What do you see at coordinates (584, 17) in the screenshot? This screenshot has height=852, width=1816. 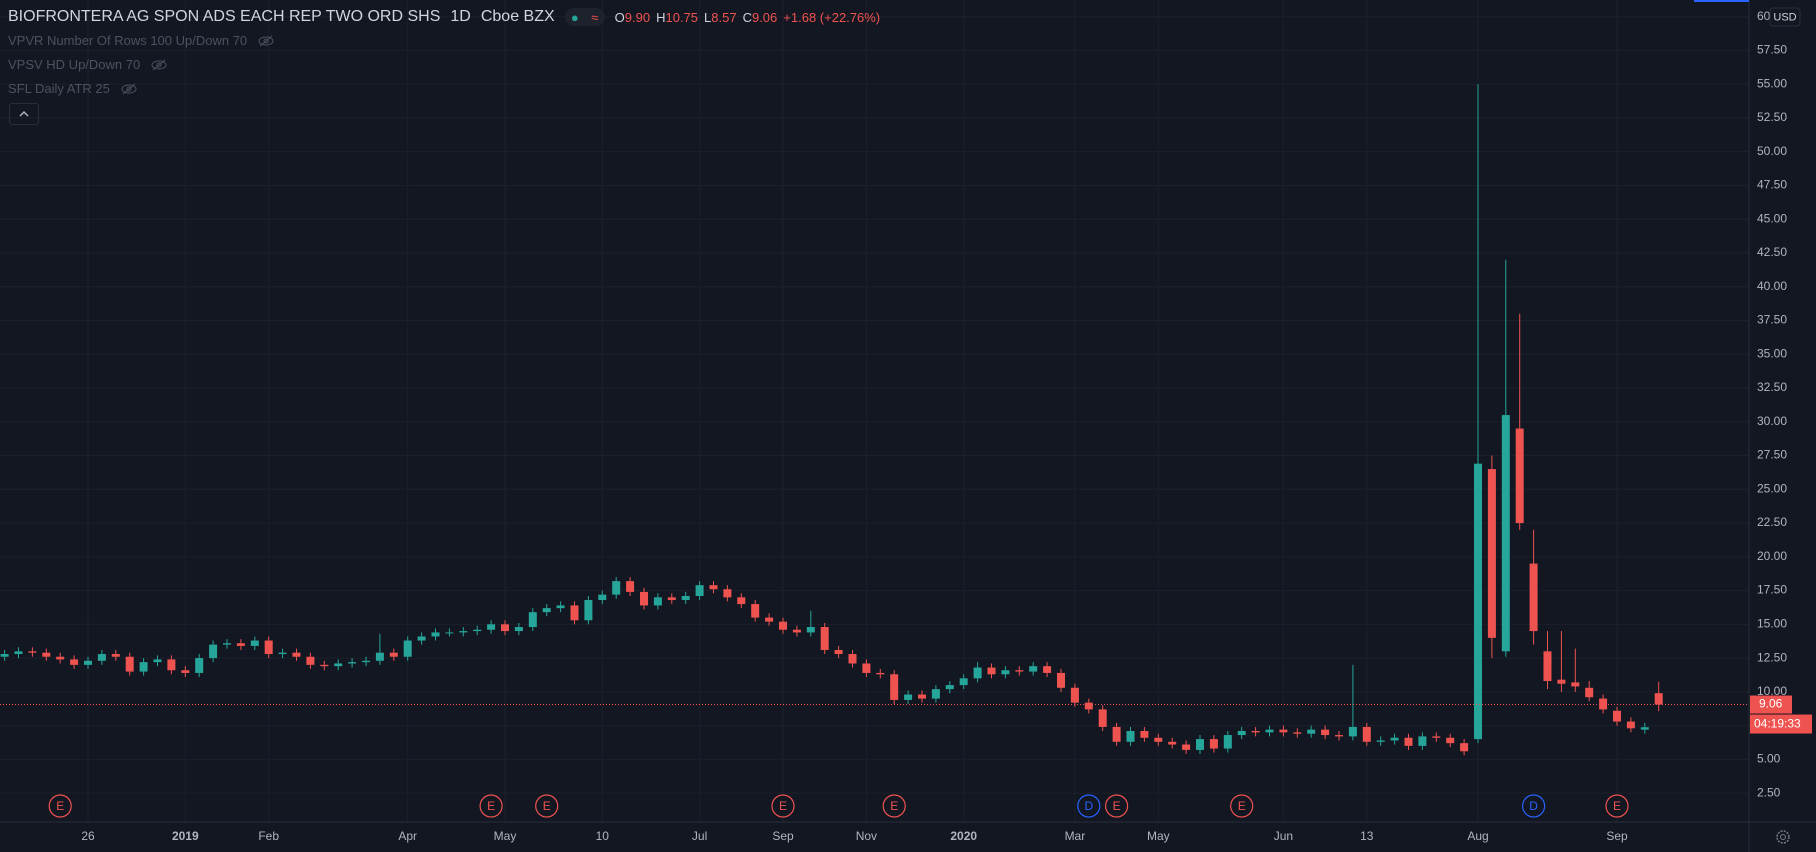 I see `status-pill: ● ≈` at bounding box center [584, 17].